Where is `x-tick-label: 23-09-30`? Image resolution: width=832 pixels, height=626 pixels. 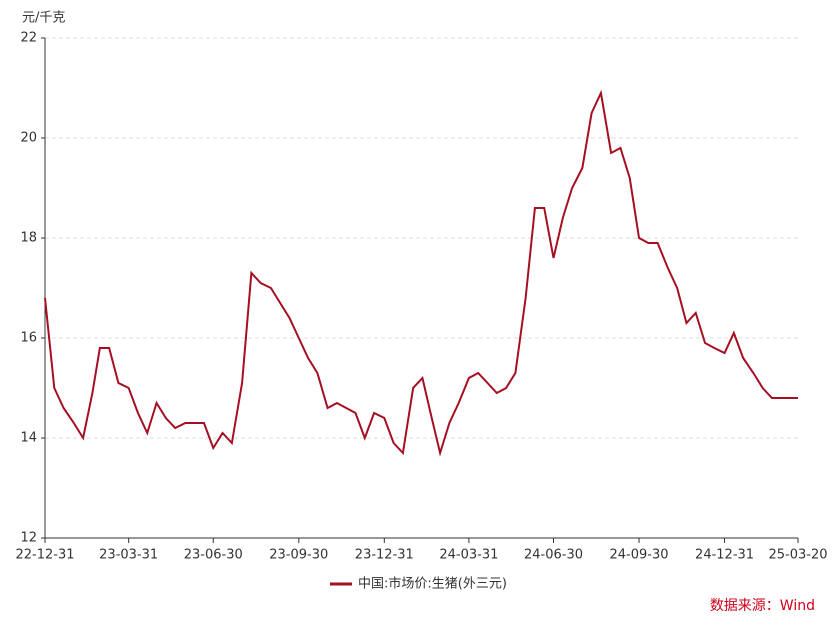
x-tick-label: 23-09-30 is located at coordinates (298, 555).